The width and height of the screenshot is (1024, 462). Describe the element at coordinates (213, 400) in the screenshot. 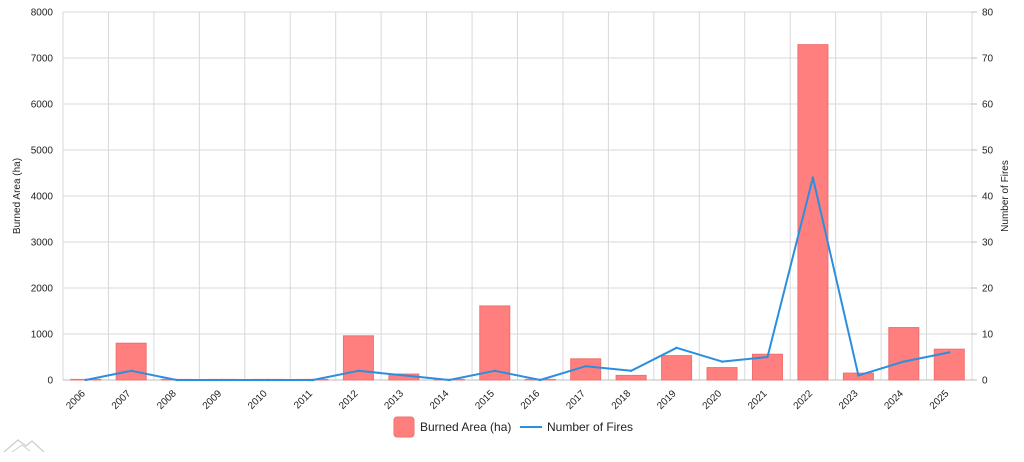

I see `x-tick-label: 2009` at that location.